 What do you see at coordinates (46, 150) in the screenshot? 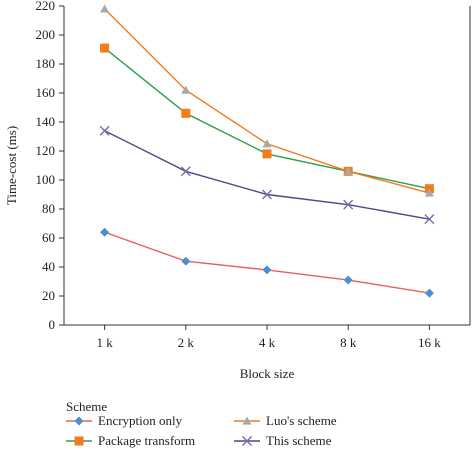
I see `y-tick-label: 120` at bounding box center [46, 150].